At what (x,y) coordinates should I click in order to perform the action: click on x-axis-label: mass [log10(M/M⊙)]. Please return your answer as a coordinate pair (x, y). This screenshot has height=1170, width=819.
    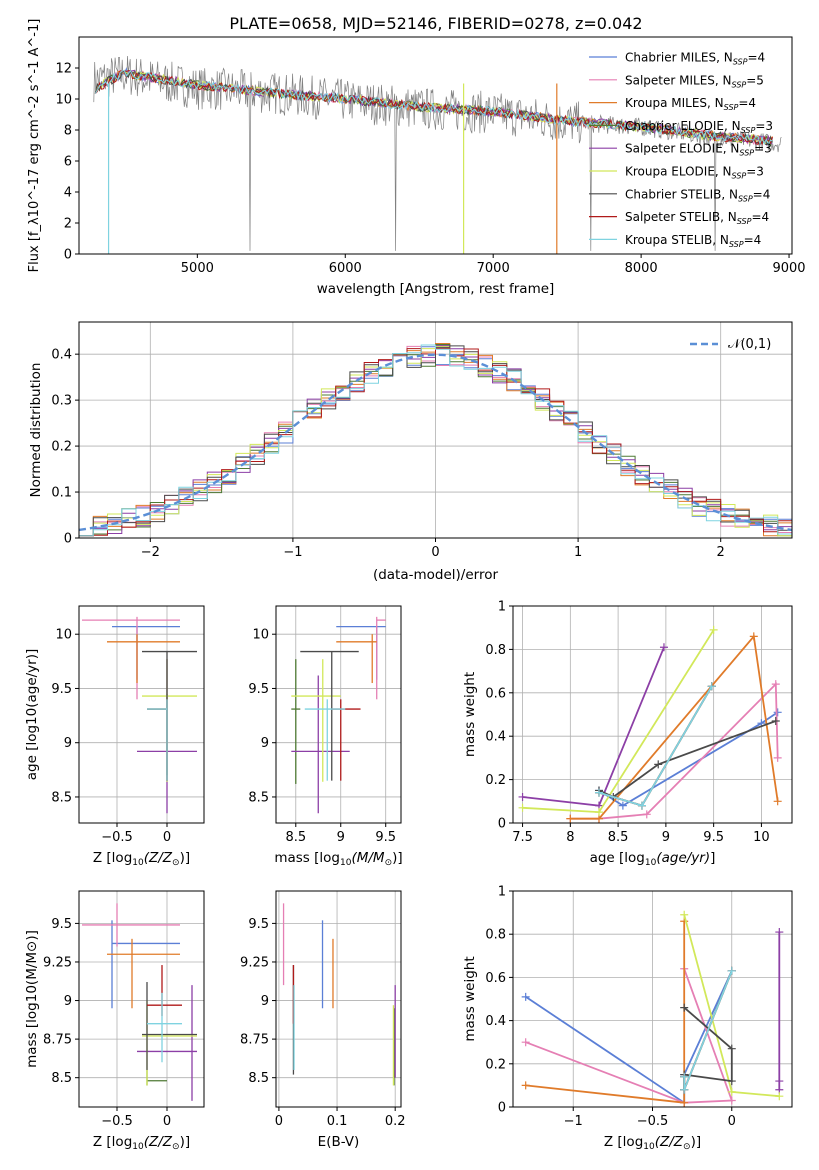
    Looking at the image, I should click on (338, 859).